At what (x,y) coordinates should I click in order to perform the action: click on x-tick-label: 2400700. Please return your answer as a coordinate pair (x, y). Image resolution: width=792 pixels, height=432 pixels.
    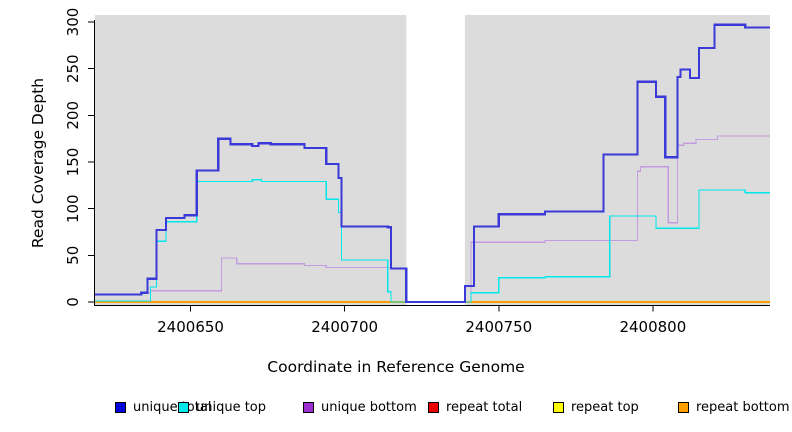
    Looking at the image, I should click on (344, 327).